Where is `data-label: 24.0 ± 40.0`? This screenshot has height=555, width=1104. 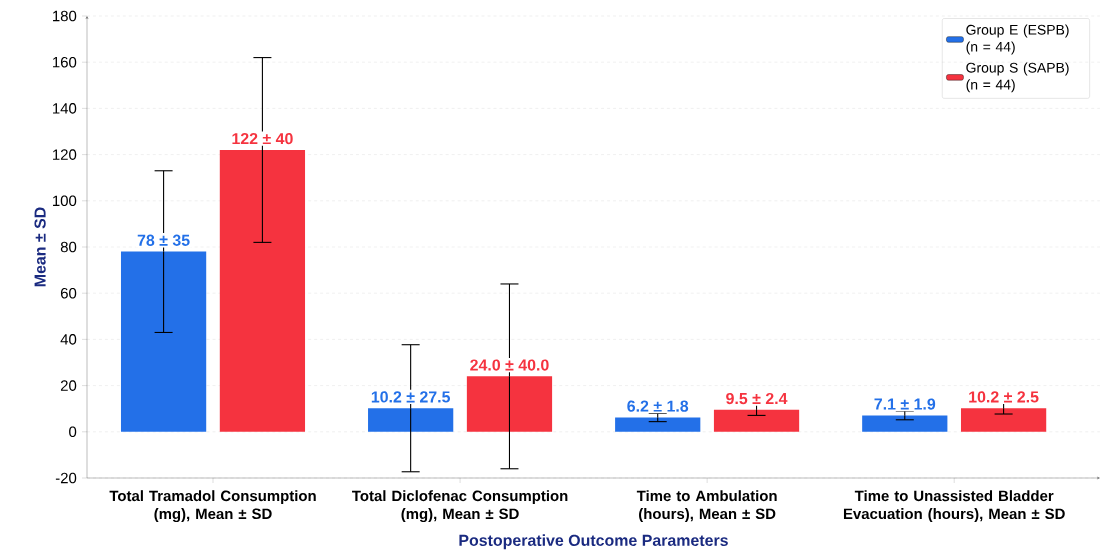 data-label: 24.0 ± 40.0 is located at coordinates (509, 365).